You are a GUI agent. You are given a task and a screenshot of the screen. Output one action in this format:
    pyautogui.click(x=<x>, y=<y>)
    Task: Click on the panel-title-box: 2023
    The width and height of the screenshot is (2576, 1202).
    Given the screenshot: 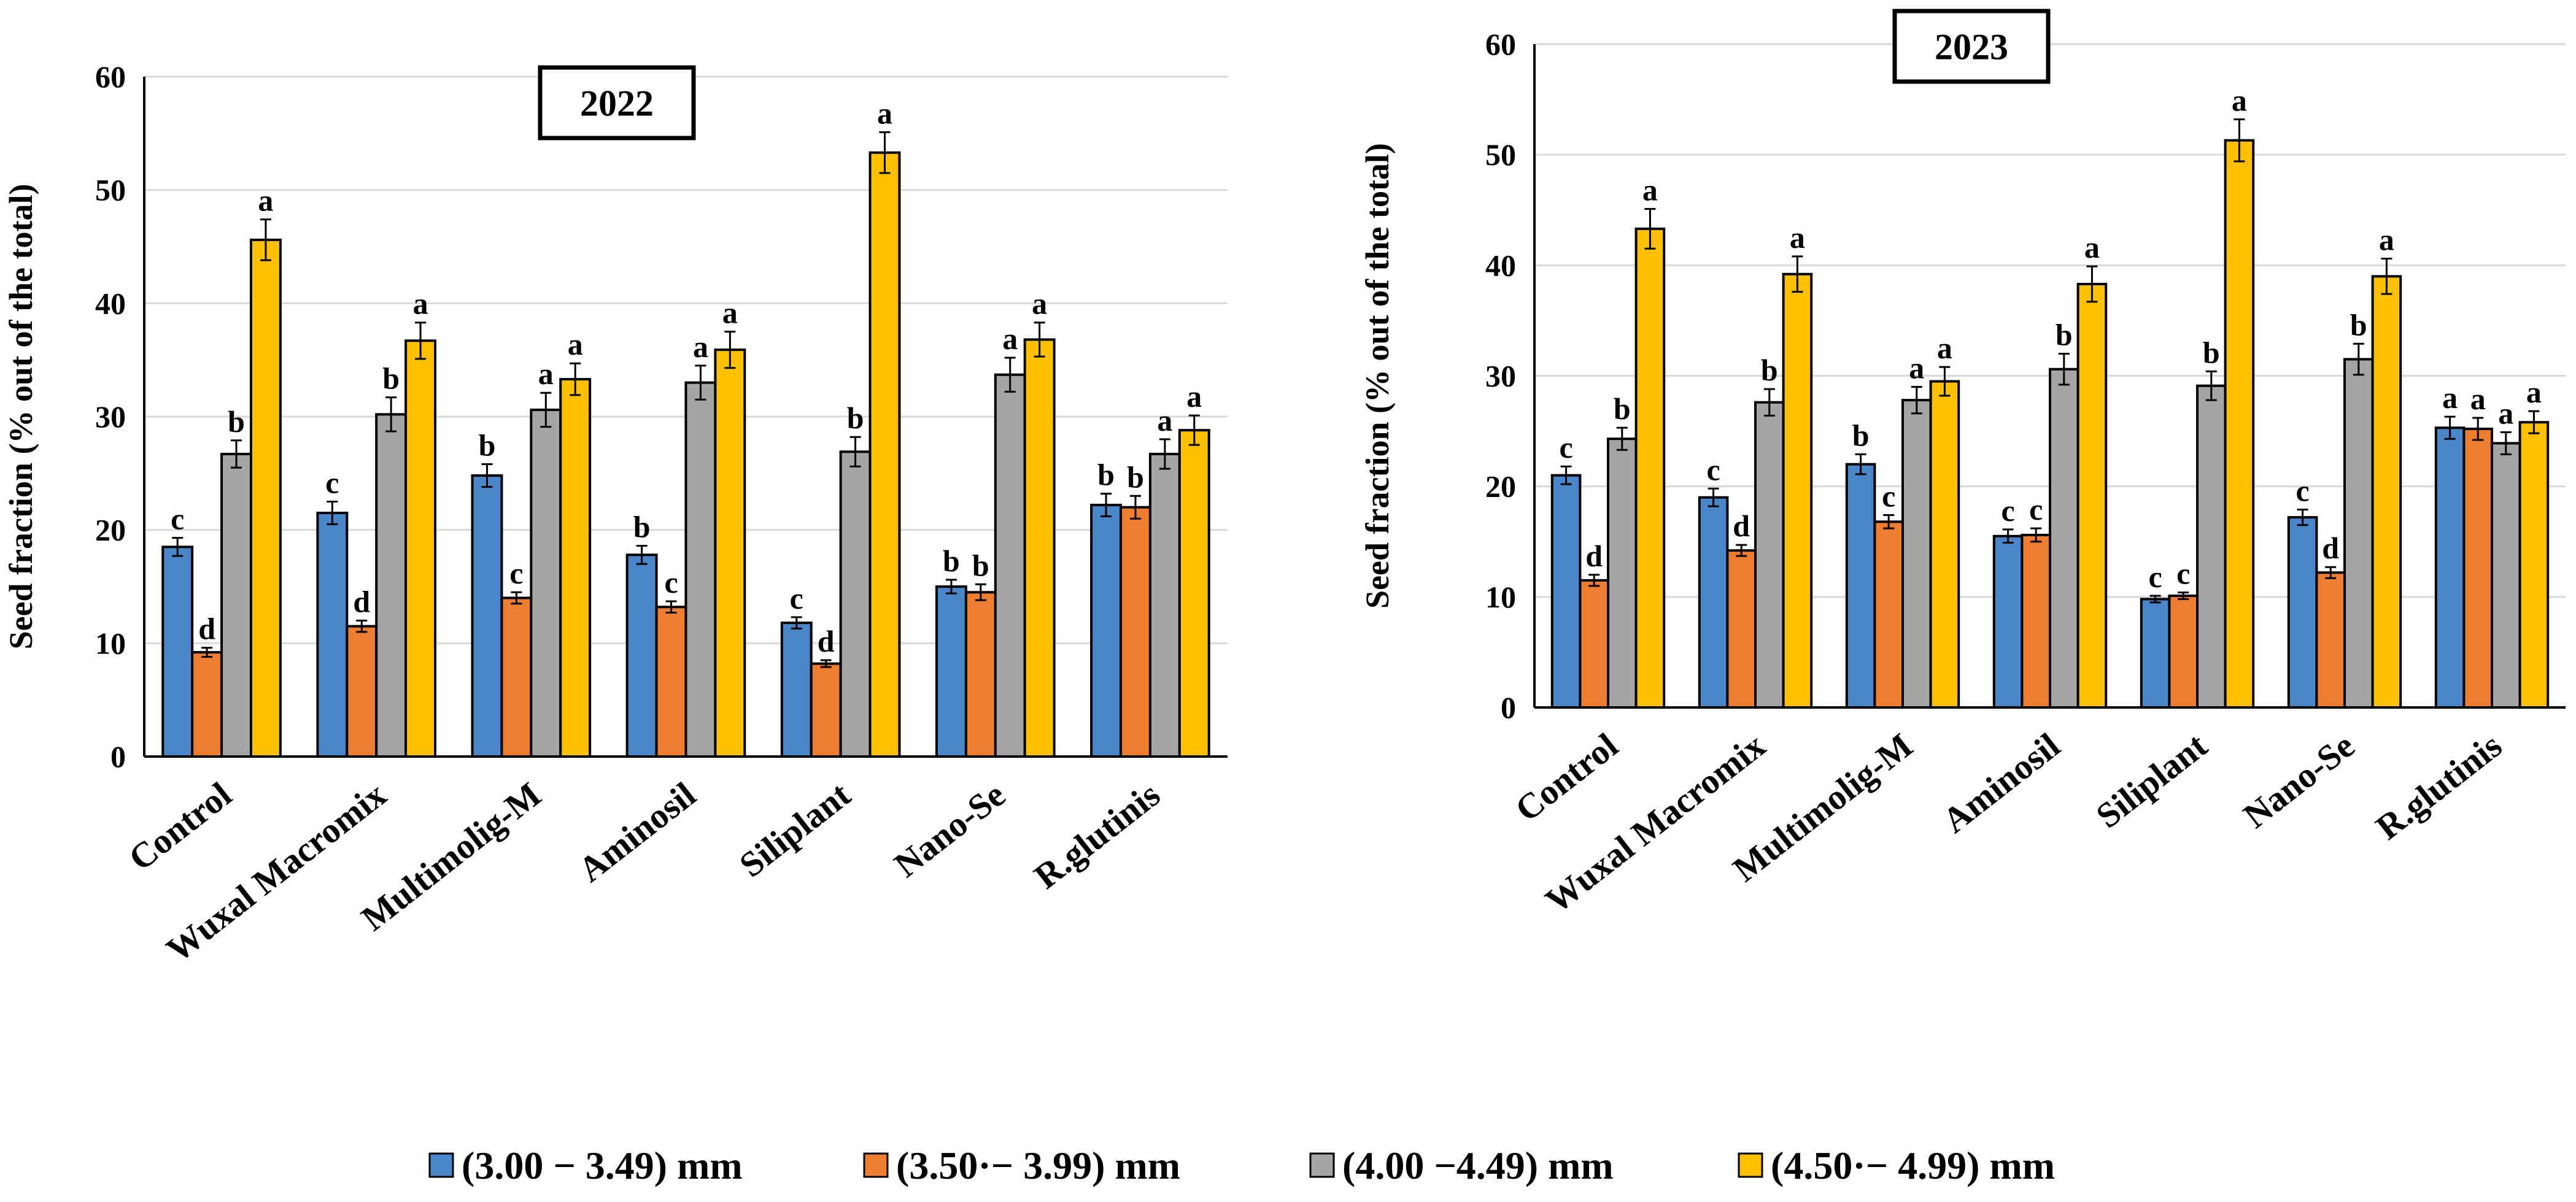 What is the action you would take?
    pyautogui.click(x=1971, y=47)
    